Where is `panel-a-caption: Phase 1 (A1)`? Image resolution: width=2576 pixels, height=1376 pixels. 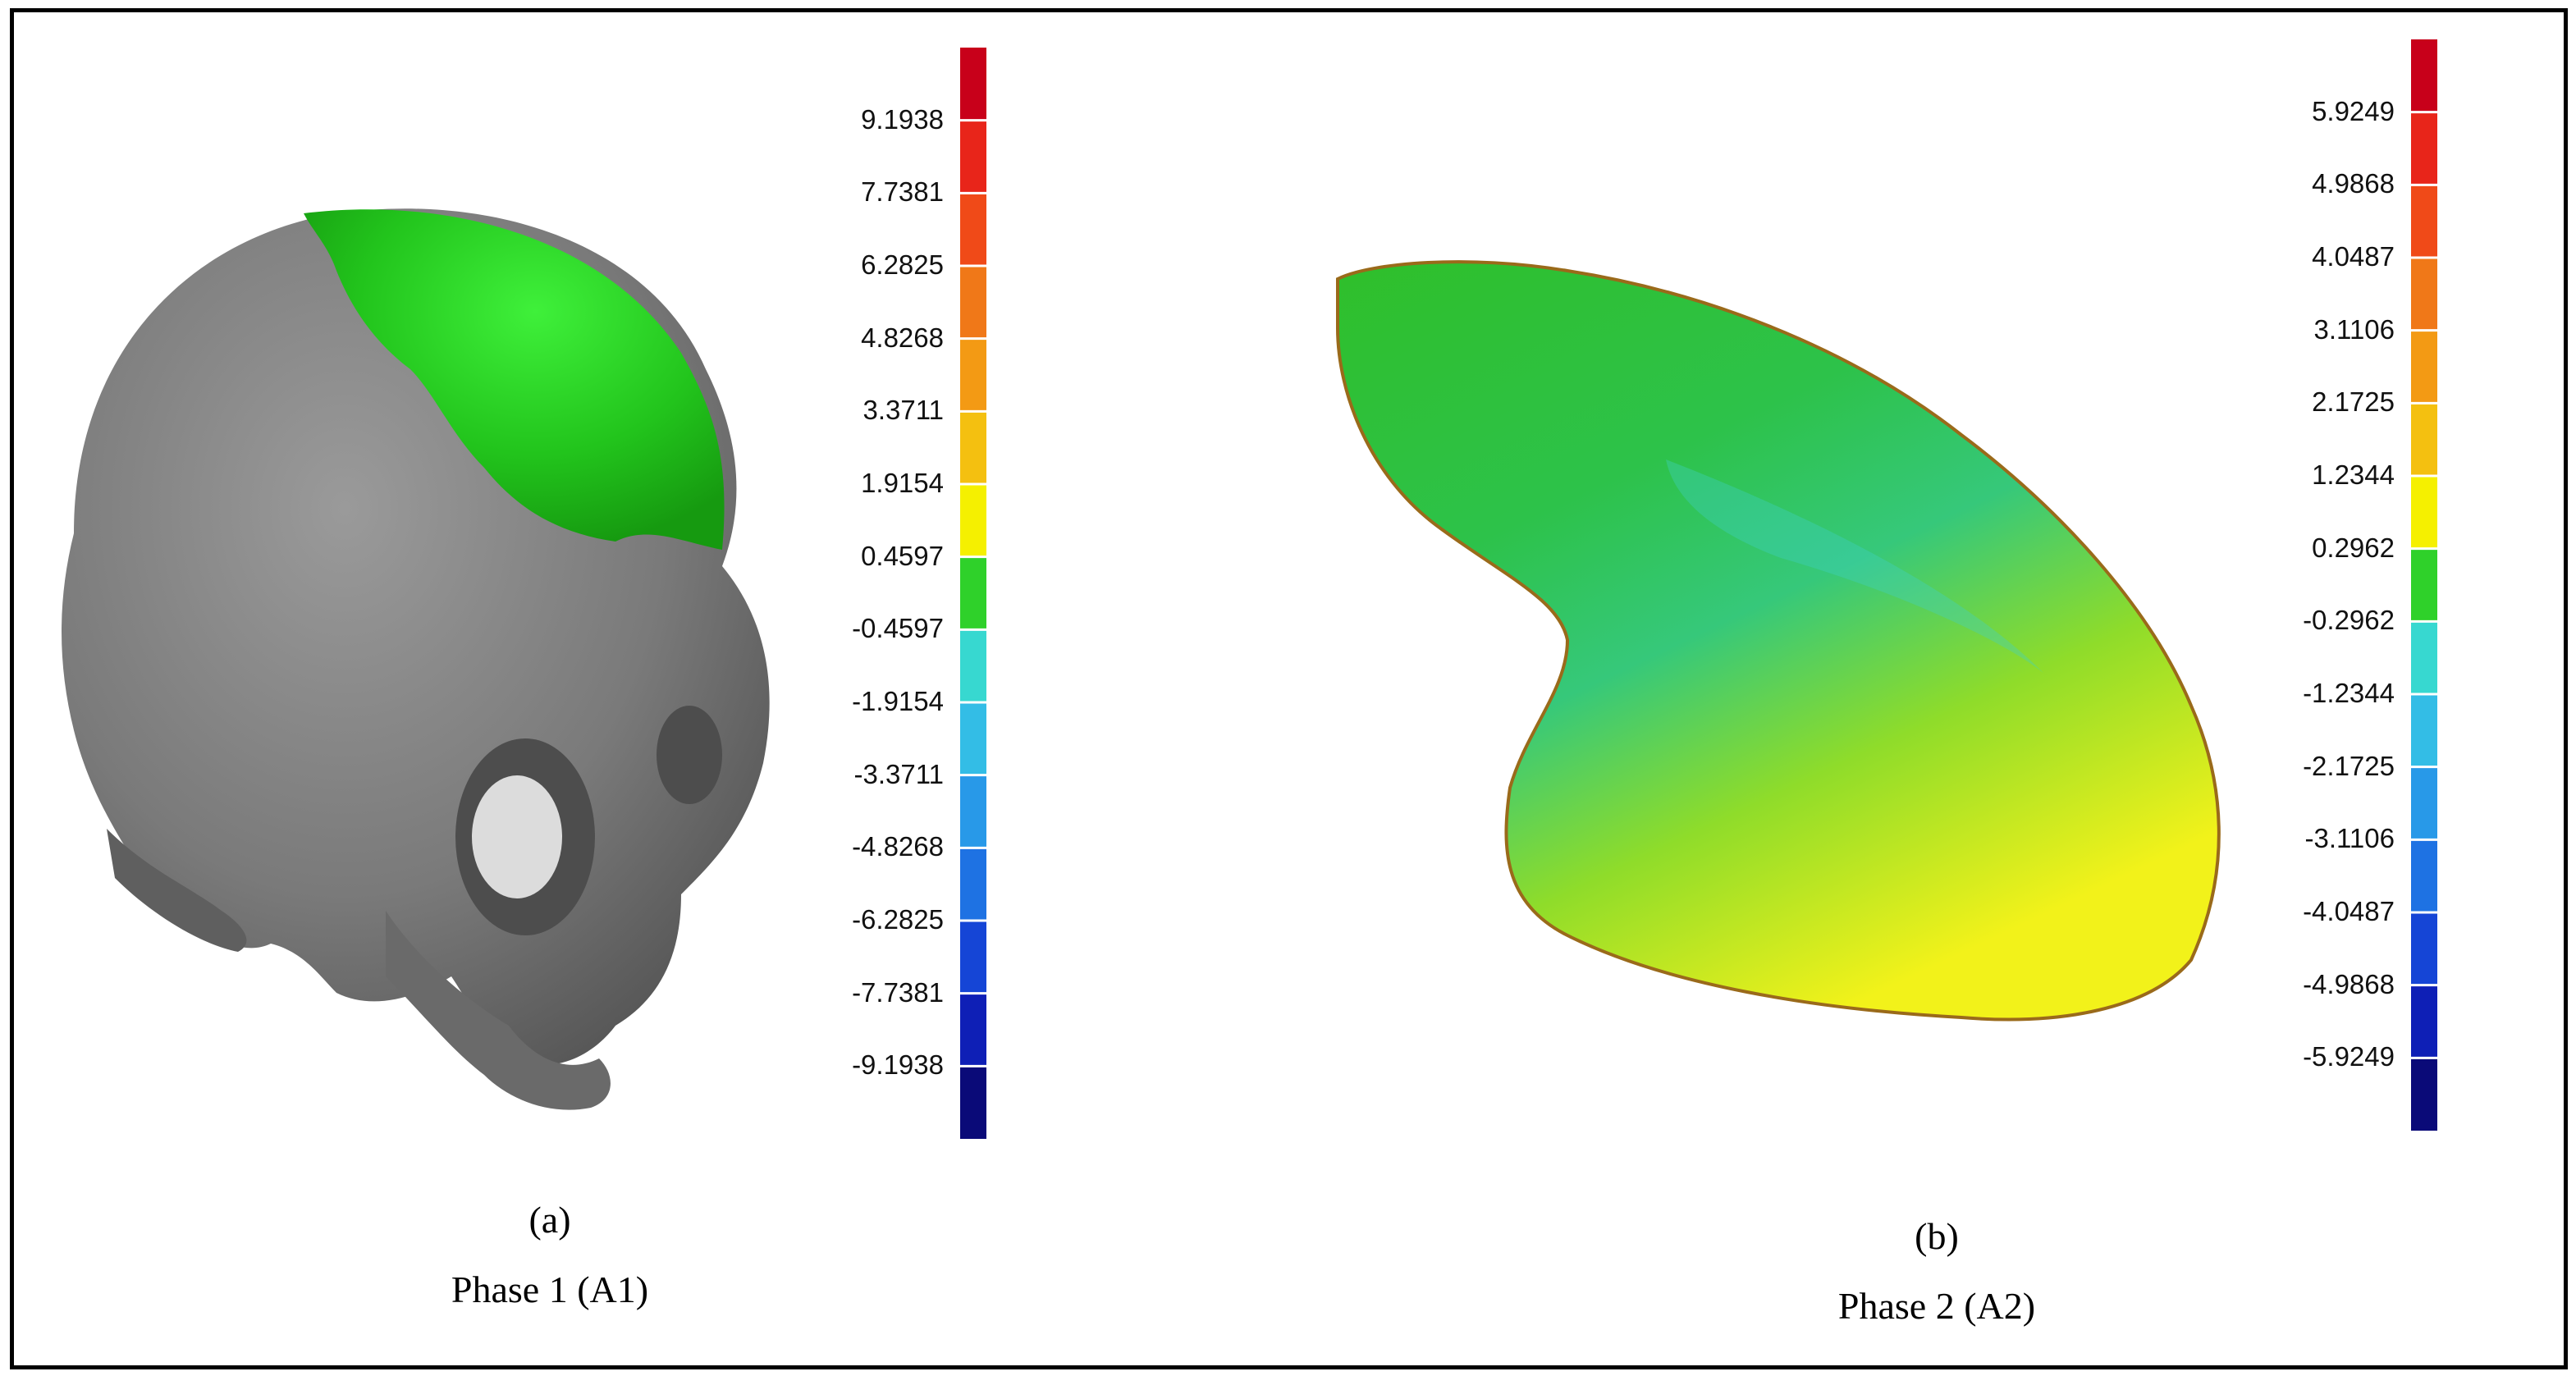 panel-a-caption: Phase 1 (A1) is located at coordinates (550, 1289).